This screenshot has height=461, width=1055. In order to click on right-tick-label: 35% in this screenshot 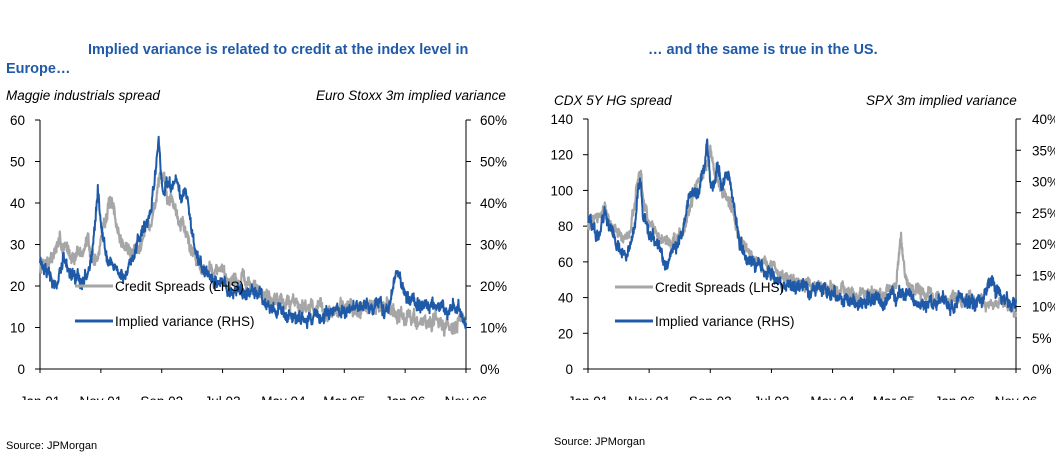, I will do `click(1043, 150)`.